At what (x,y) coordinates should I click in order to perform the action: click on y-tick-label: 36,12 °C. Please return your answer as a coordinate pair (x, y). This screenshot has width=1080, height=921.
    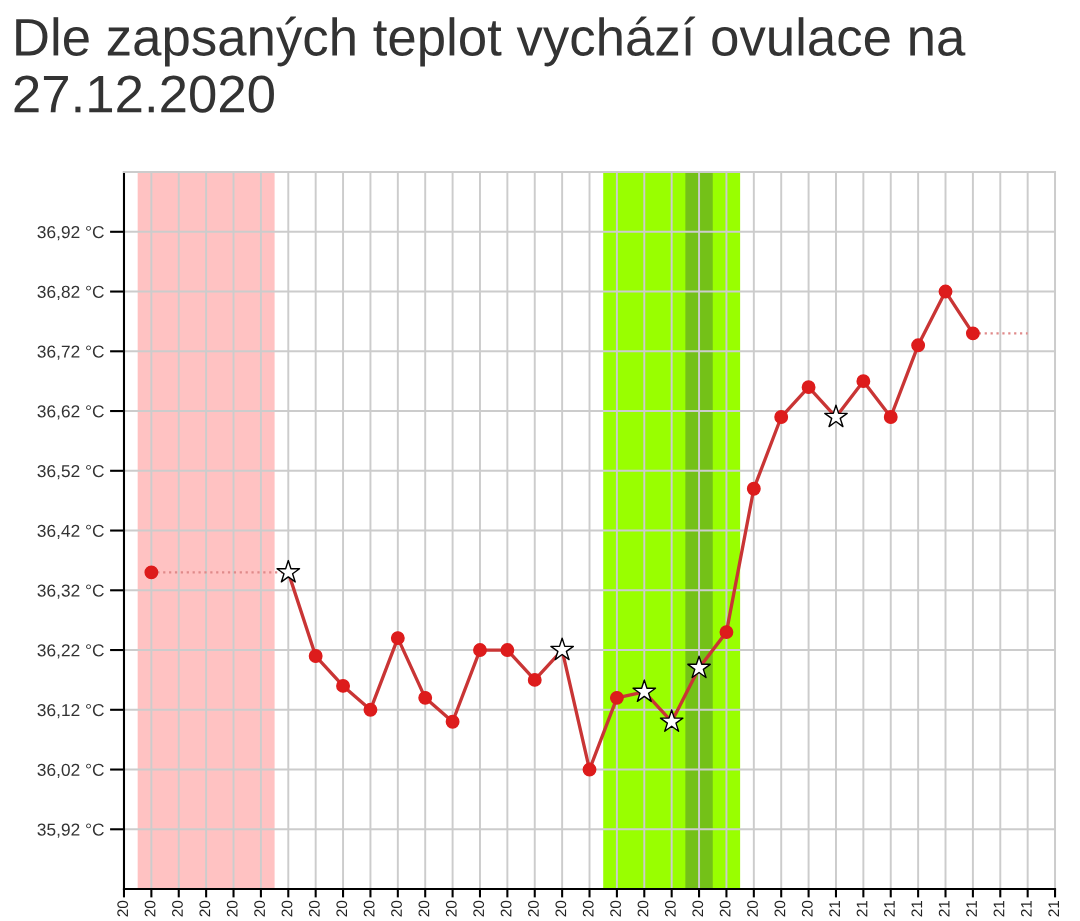
    Looking at the image, I should click on (70, 711).